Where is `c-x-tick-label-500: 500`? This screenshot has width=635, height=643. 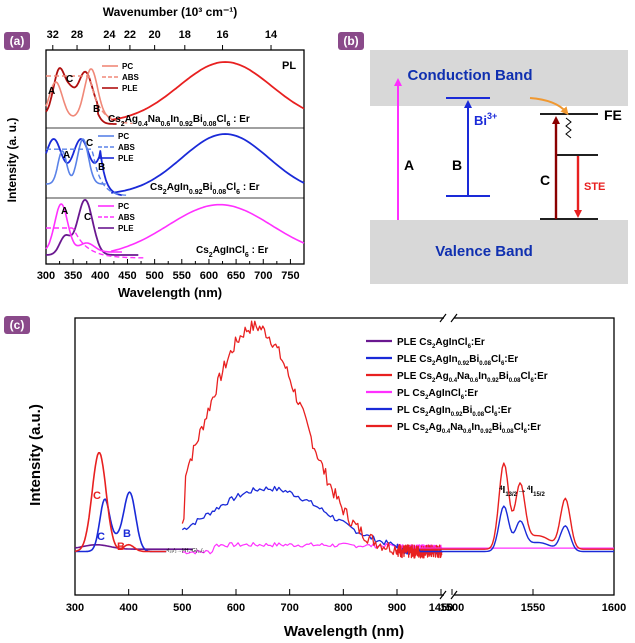
c-x-tick-label-500: 500 is located at coordinates (182, 608).